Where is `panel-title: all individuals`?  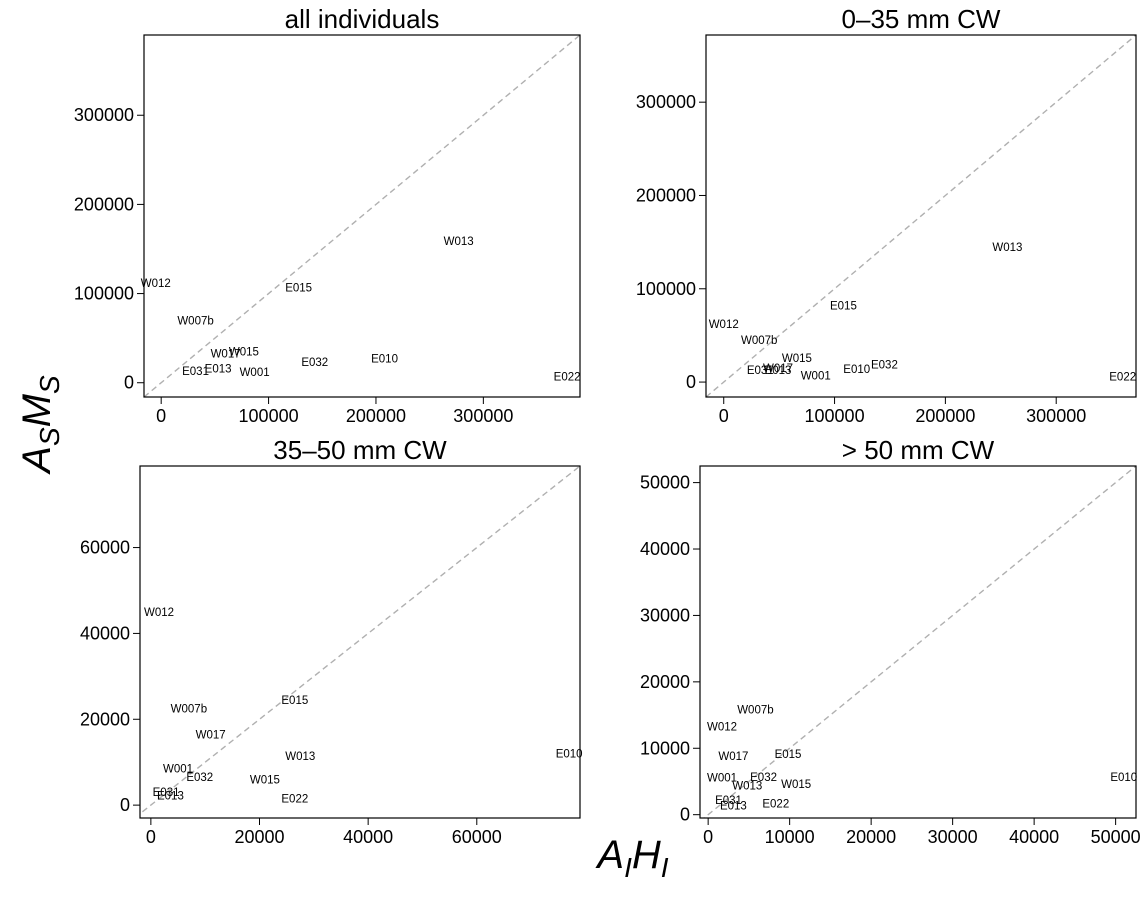
panel-title: all individuals is located at coordinates (362, 19).